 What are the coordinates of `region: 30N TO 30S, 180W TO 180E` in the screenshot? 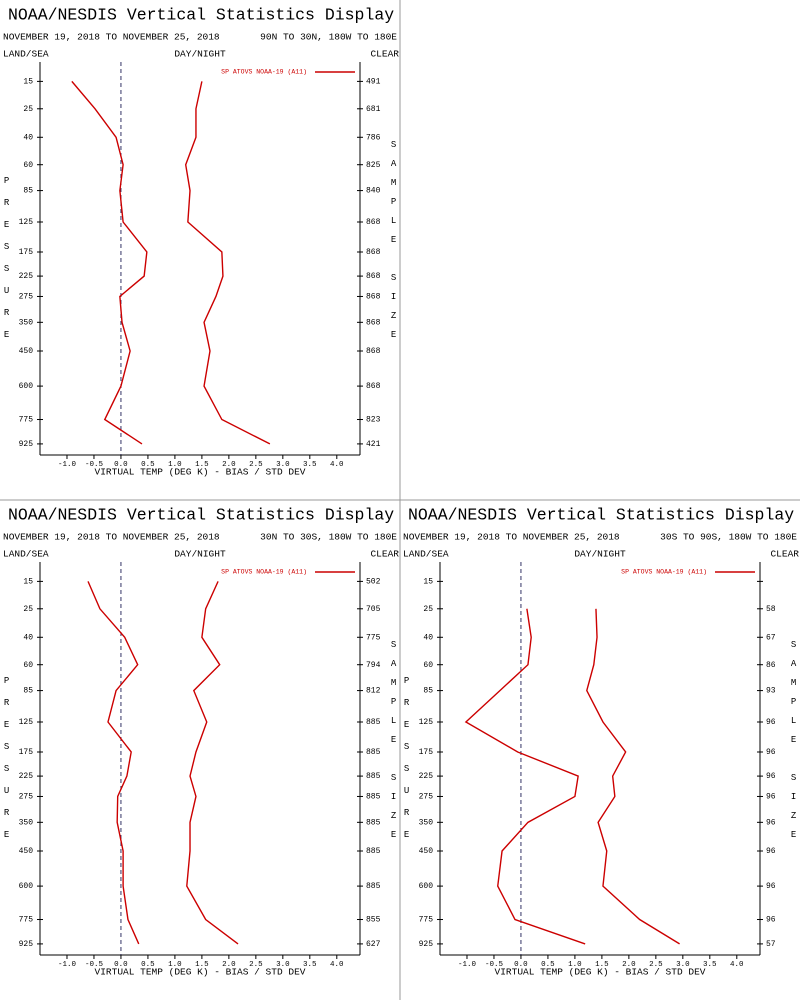 It's located at (328, 537).